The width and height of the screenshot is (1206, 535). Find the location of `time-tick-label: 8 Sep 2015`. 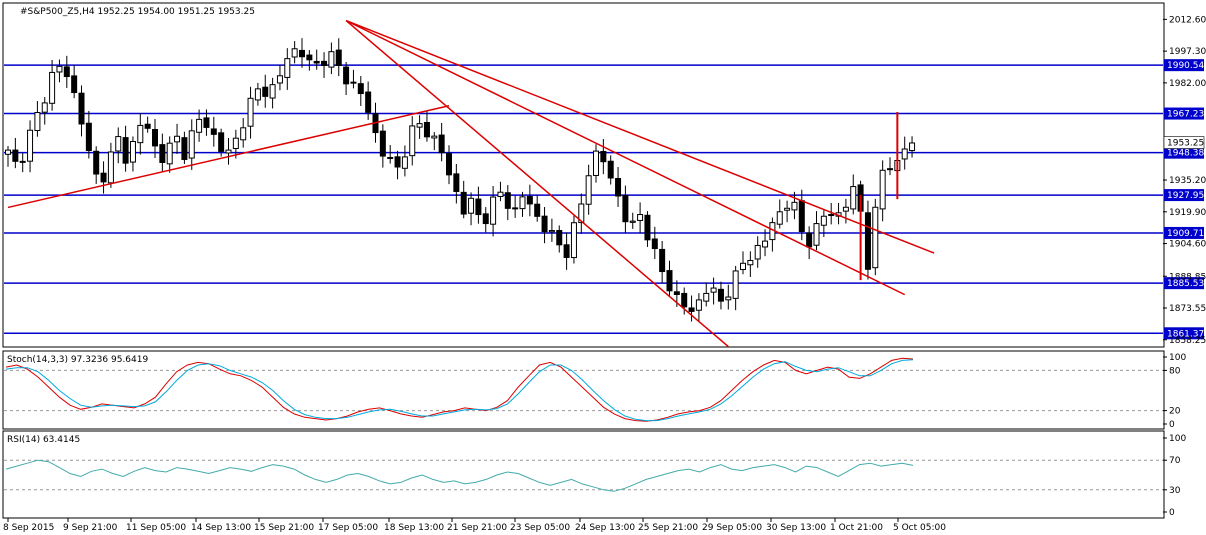

time-tick-label: 8 Sep 2015 is located at coordinates (28, 528).